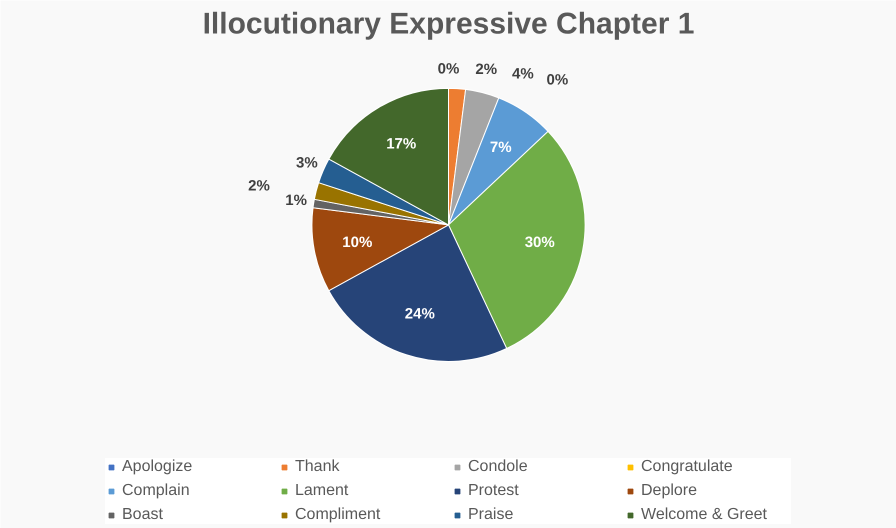 This screenshot has height=528, width=896. Describe the element at coordinates (494, 491) in the screenshot. I see `legend-label: Protest` at that location.